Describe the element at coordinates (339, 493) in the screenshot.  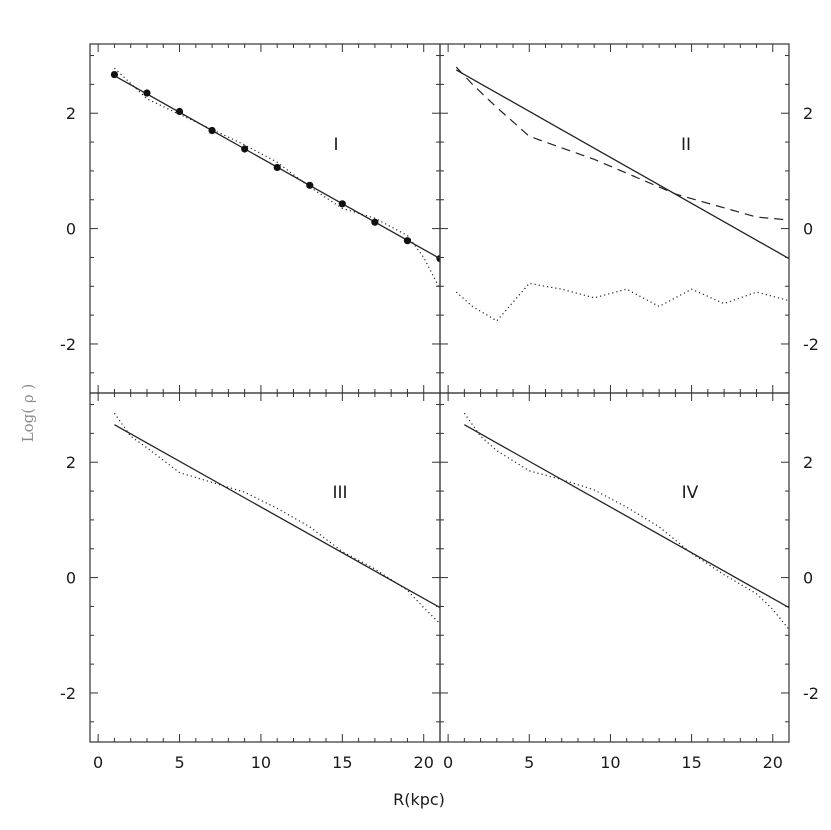
I see `panel-label: III` at that location.